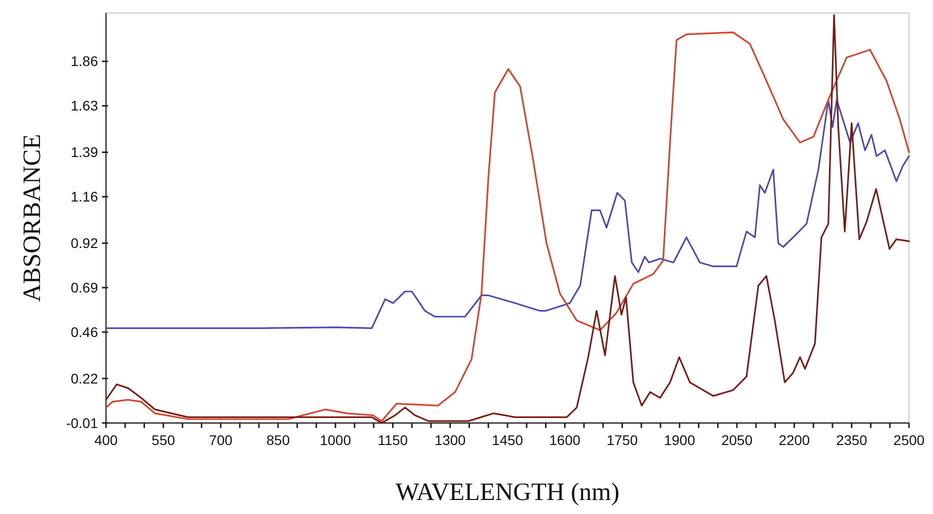 The height and width of the screenshot is (514, 933). I want to click on y-tick-label: 0.92, so click(84, 243).